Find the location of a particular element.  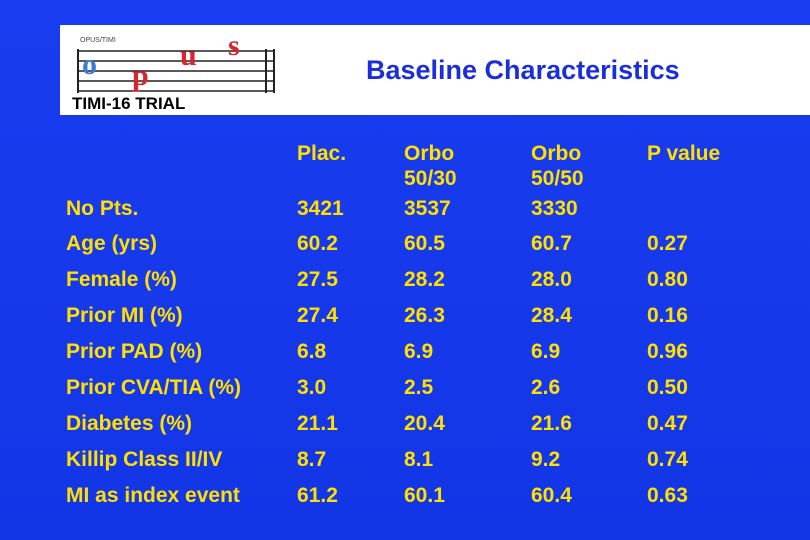

table-cell: 6.8 is located at coordinates (312, 351).